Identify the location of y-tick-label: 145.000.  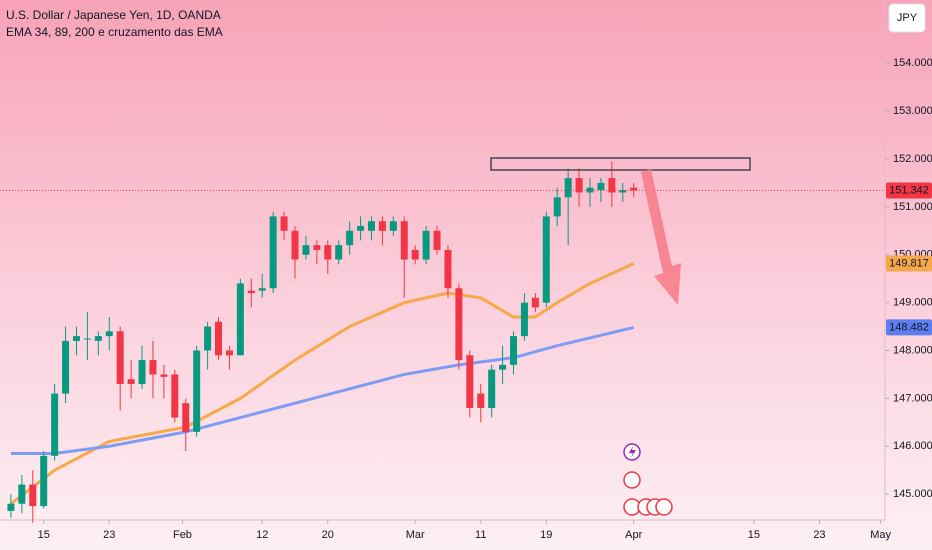
(912, 494).